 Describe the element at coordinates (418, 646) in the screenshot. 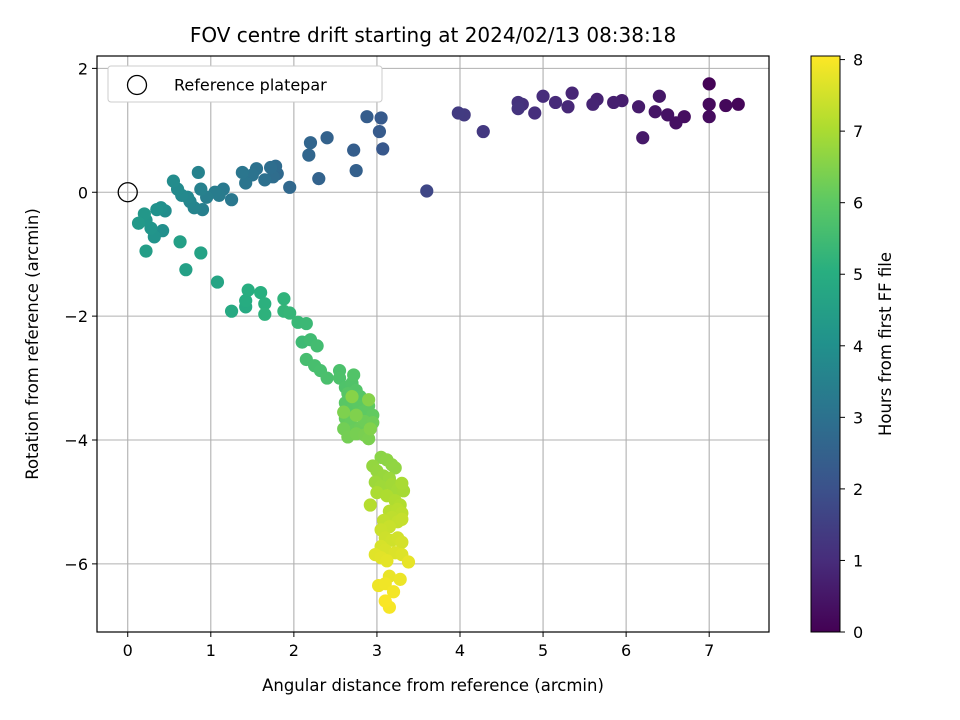

I see `x-axis-ticks: 0 1 2 3 4 5 6 7` at that location.